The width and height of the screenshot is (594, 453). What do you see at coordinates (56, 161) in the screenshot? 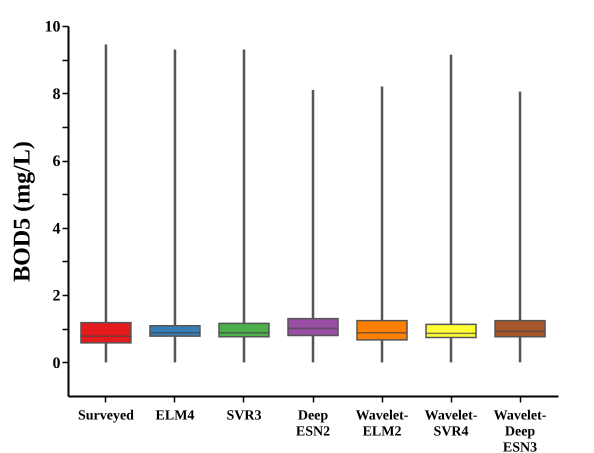
I see `y-tick-label: 6` at bounding box center [56, 161].